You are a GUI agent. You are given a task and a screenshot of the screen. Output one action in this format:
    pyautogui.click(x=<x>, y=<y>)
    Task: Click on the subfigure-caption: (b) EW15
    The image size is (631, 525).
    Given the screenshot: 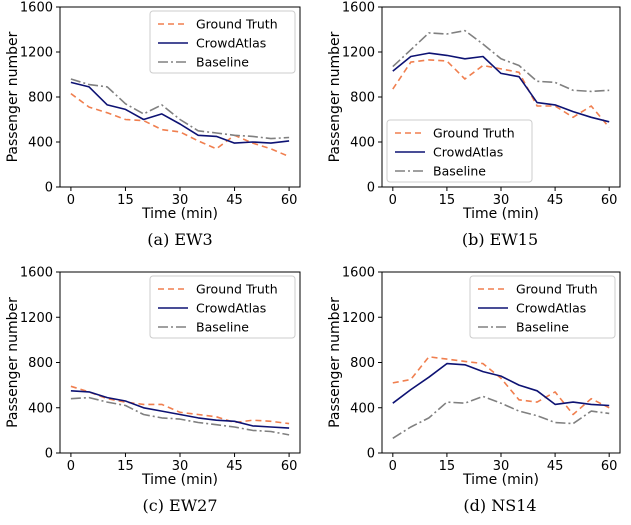 What is the action you would take?
    pyautogui.click(x=500, y=239)
    